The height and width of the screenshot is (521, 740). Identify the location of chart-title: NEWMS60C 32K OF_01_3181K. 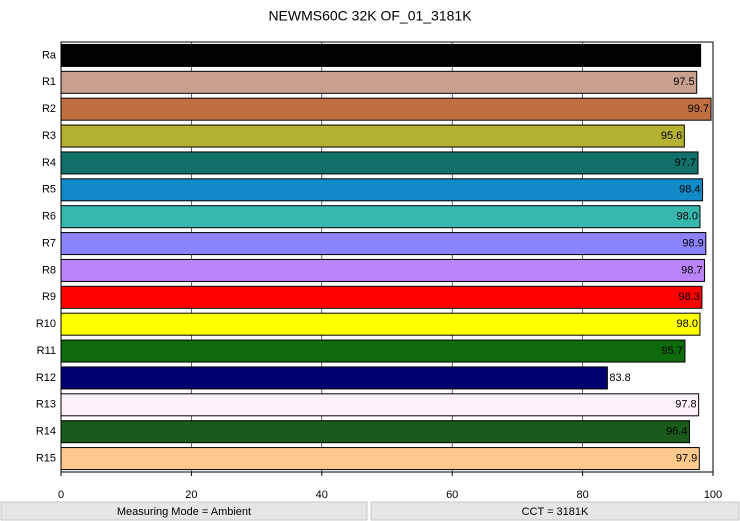
(370, 16).